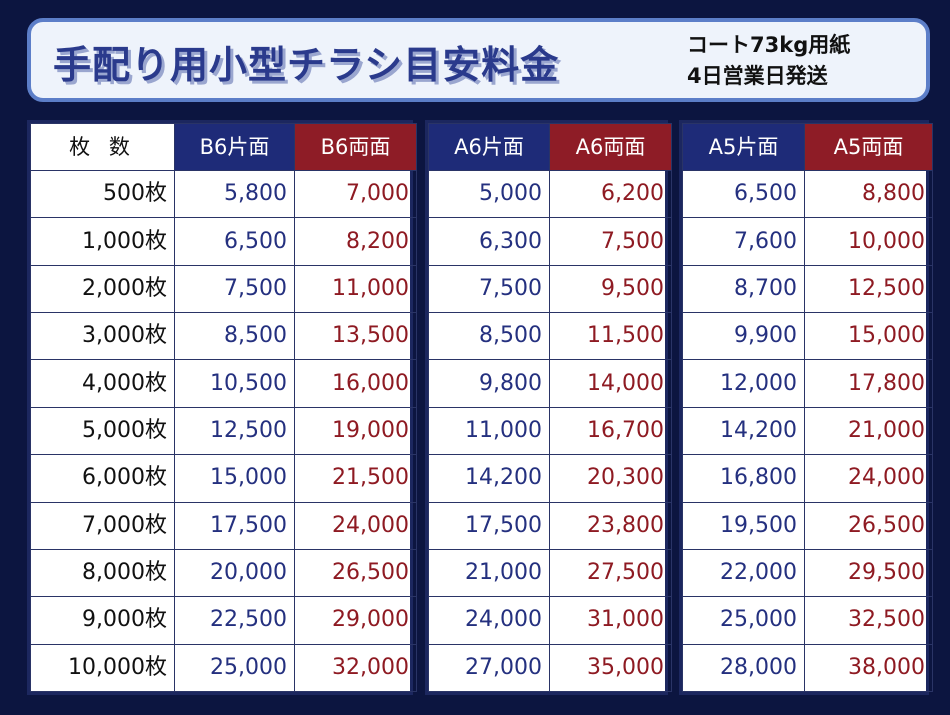 The height and width of the screenshot is (715, 950). I want to click on shipping-note: 4日営業日発送, so click(757, 76).